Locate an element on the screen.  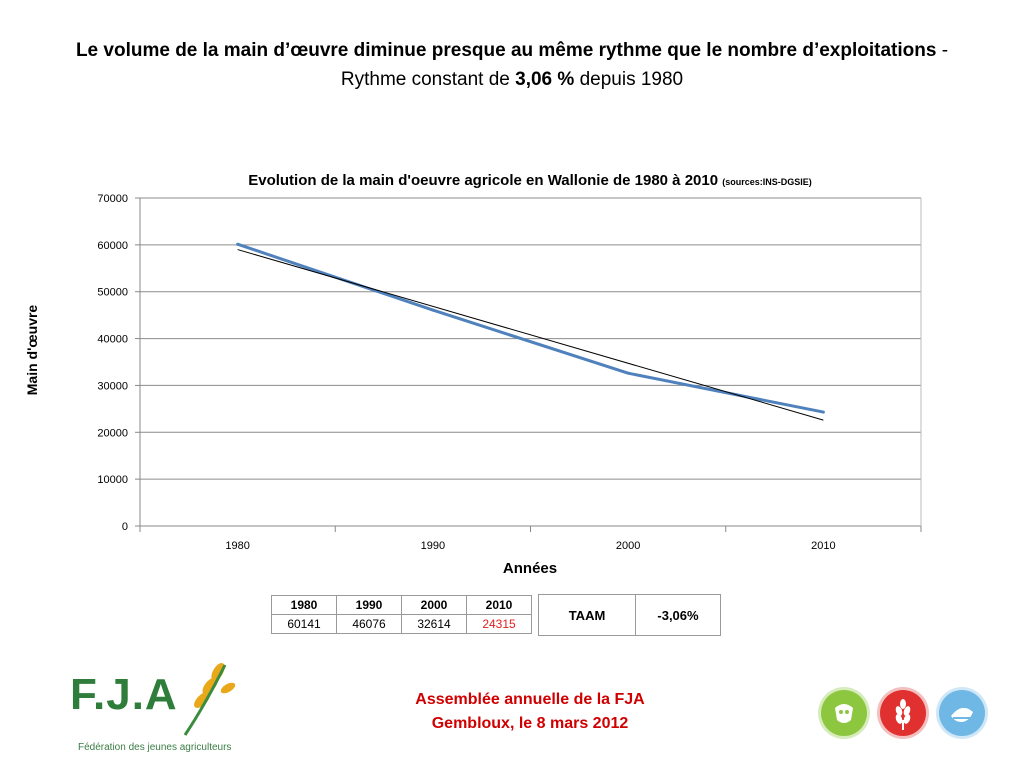
data-table-value-row: 60141 46076 32614 24315 is located at coordinates (401, 624).